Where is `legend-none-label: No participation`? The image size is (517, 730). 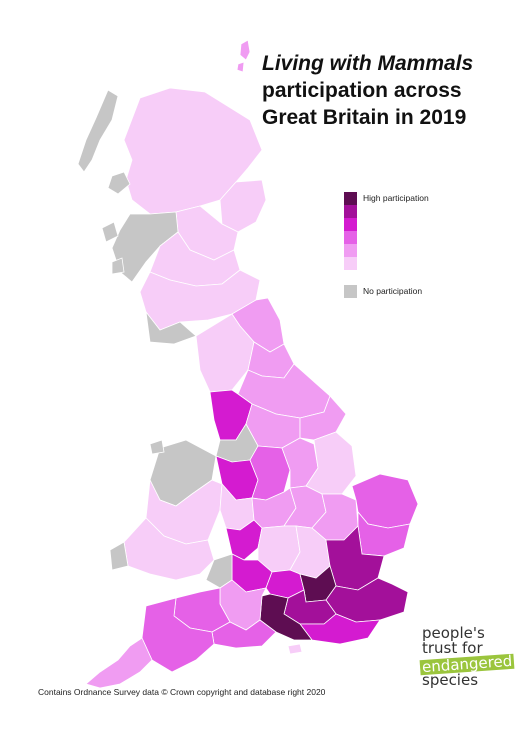 legend-none-label: No participation is located at coordinates (393, 291).